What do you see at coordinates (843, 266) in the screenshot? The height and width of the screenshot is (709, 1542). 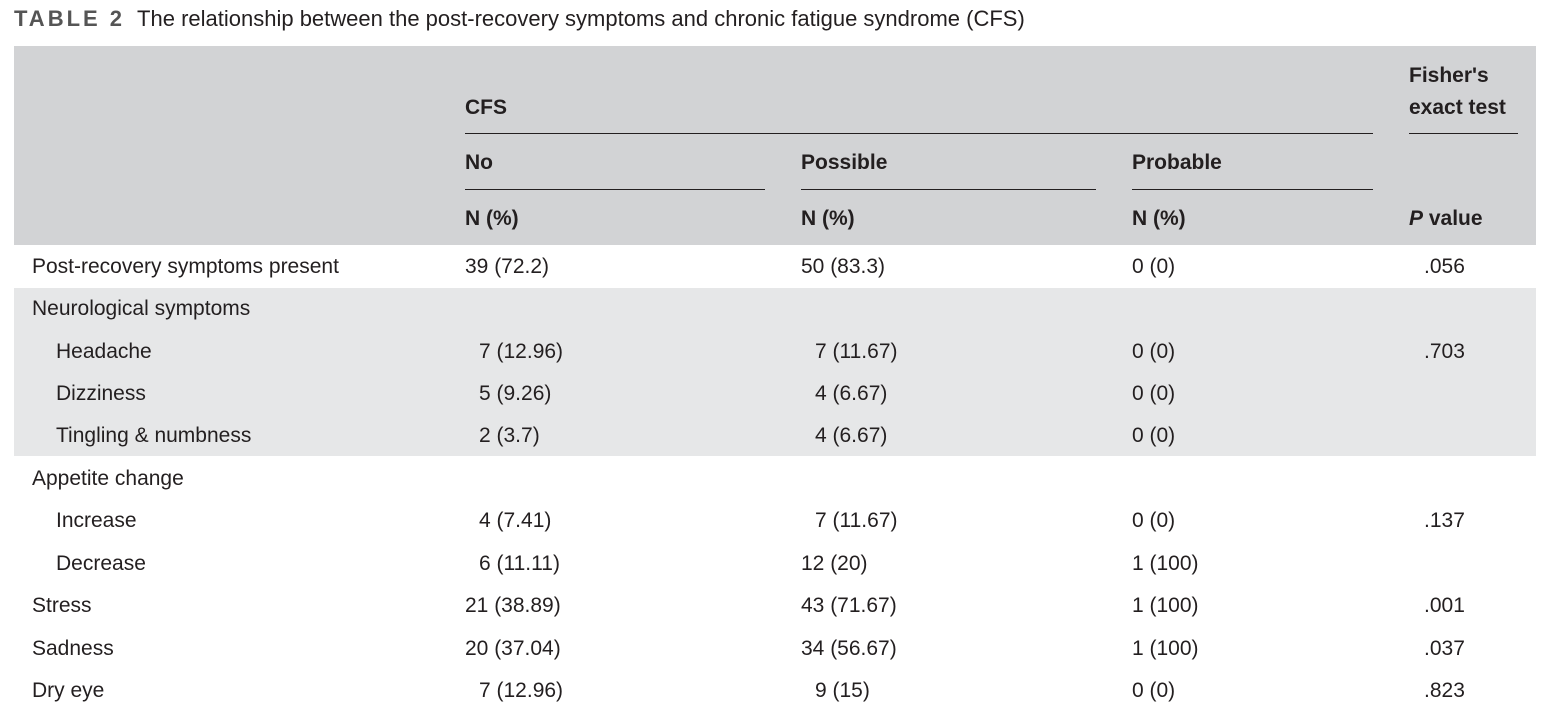 I see `cell-possible: 50 (83.3)` at bounding box center [843, 266].